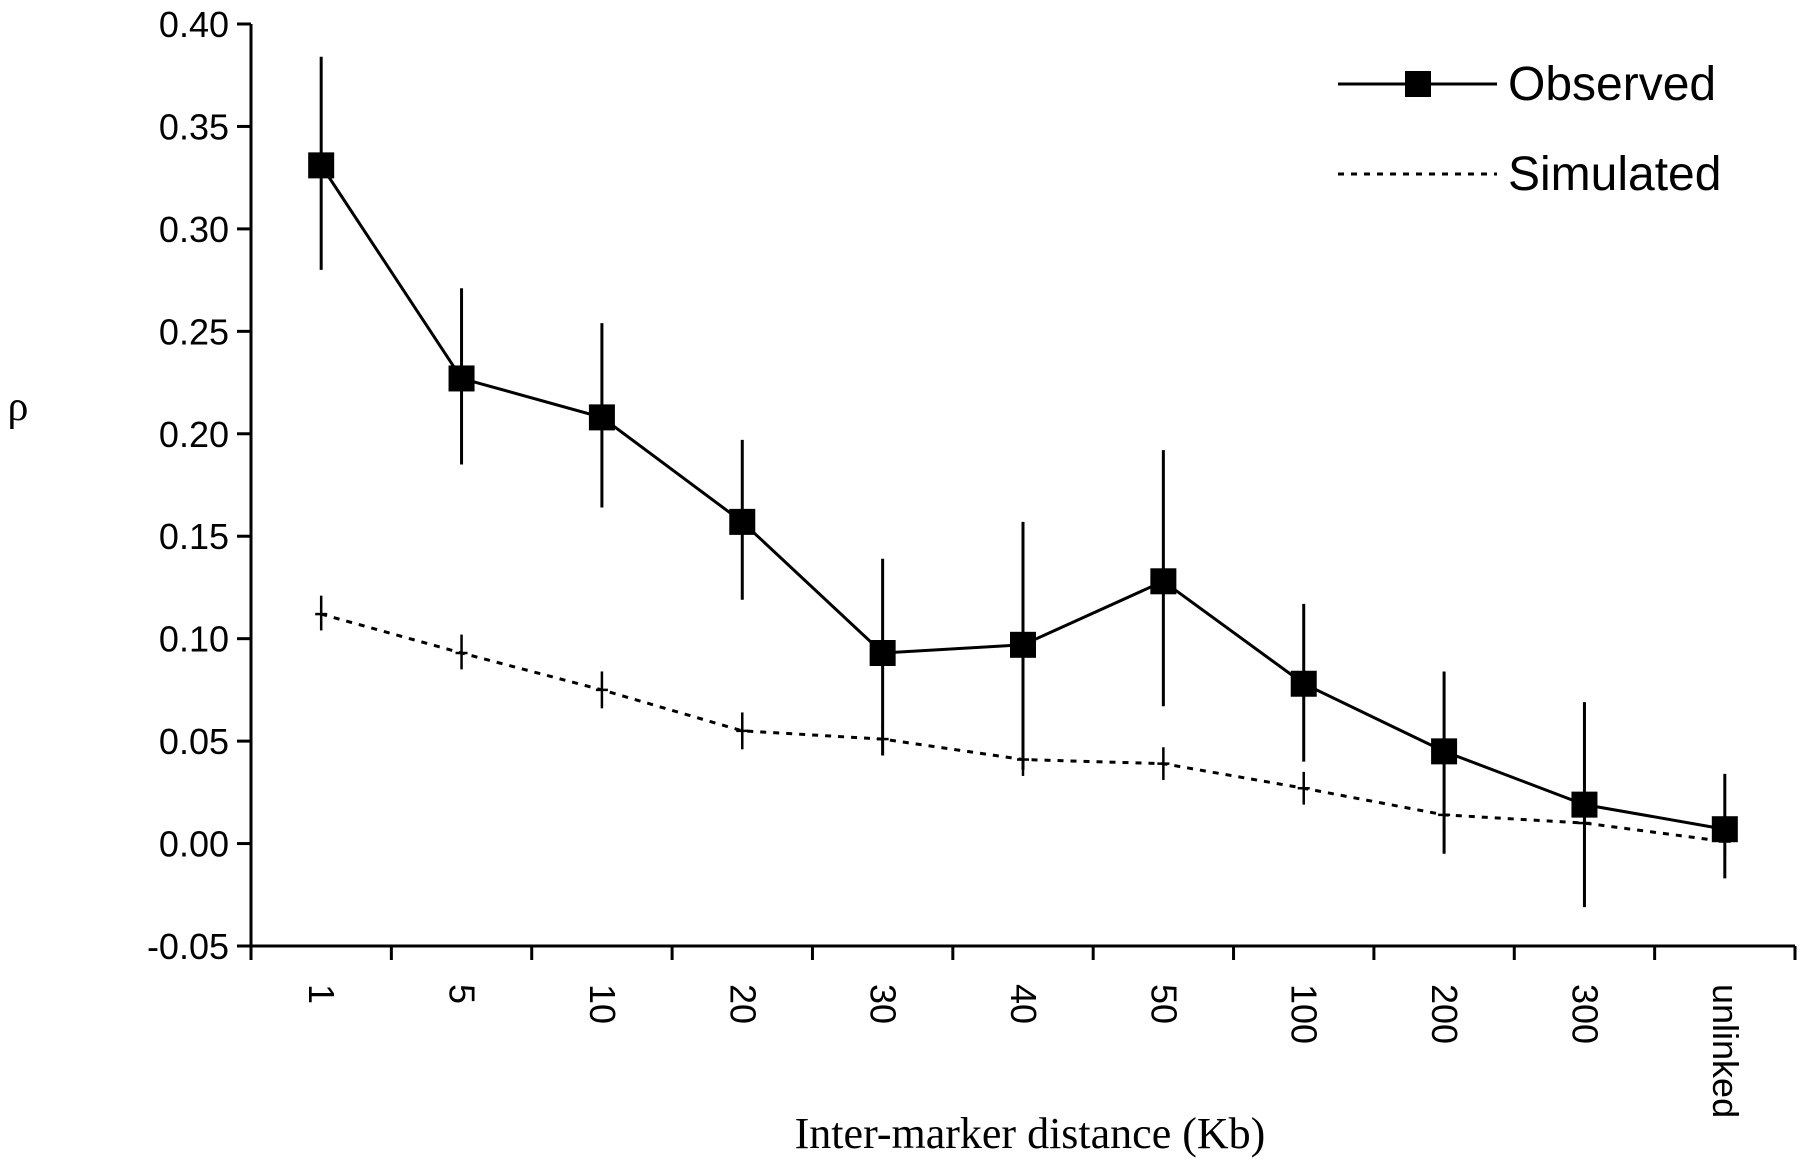 The height and width of the screenshot is (1162, 1800). I want to click on x-tick-label: 300, so click(1584, 1014).